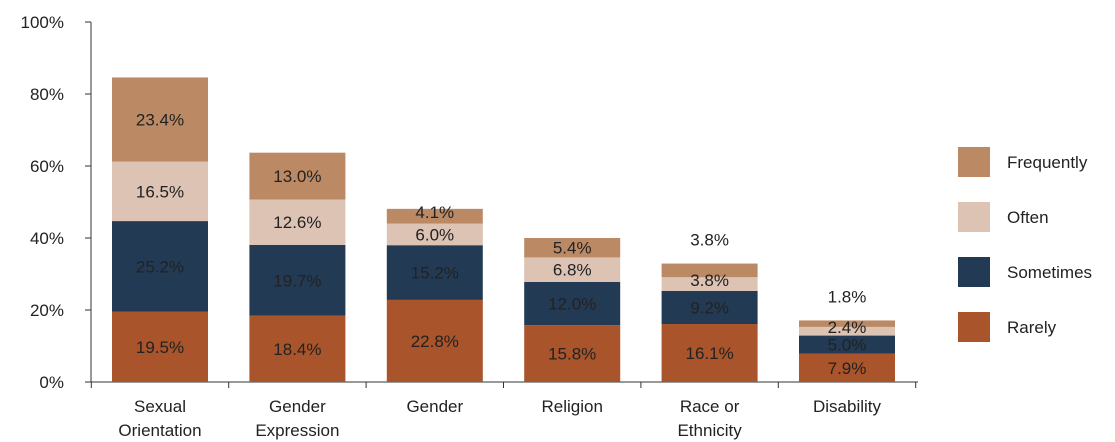  I want to click on y-tick-label: 60%, so click(47, 166).